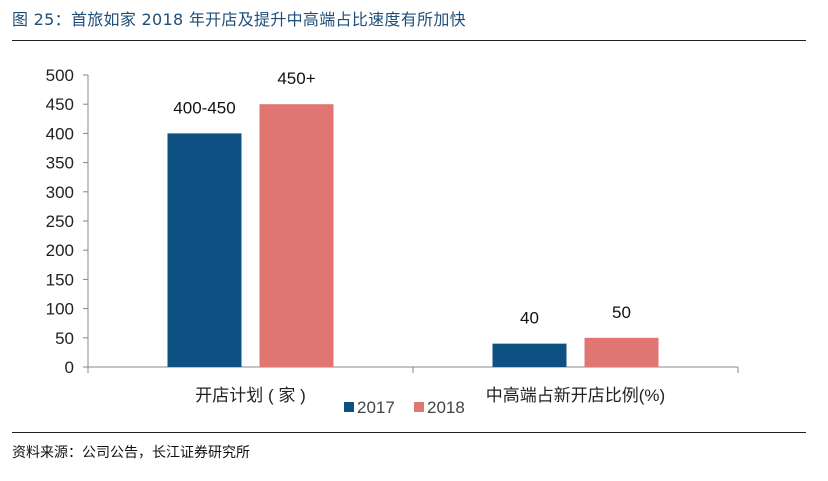  What do you see at coordinates (204, 107) in the screenshot?
I see `data-label: 400-450` at bounding box center [204, 107].